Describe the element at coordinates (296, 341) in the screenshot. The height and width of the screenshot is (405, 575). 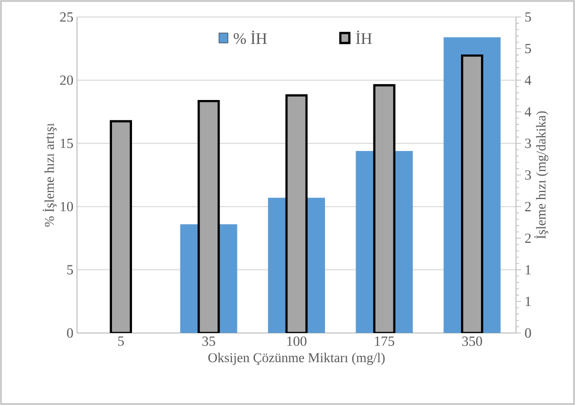
I see `x-tick-label: 100` at that location.